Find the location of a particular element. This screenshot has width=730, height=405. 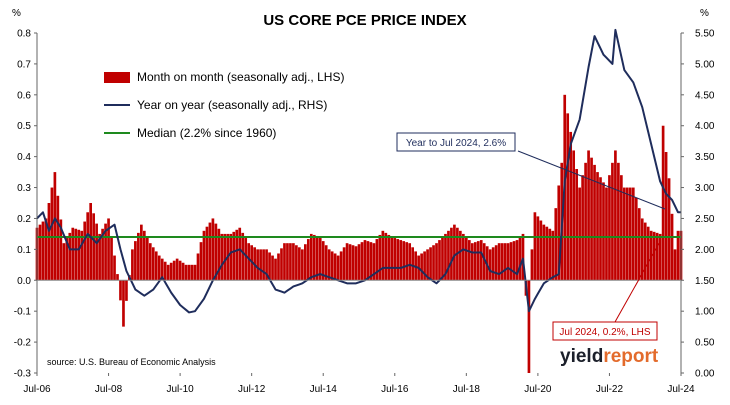

mom-callout-leader is located at coordinates (637, 282).